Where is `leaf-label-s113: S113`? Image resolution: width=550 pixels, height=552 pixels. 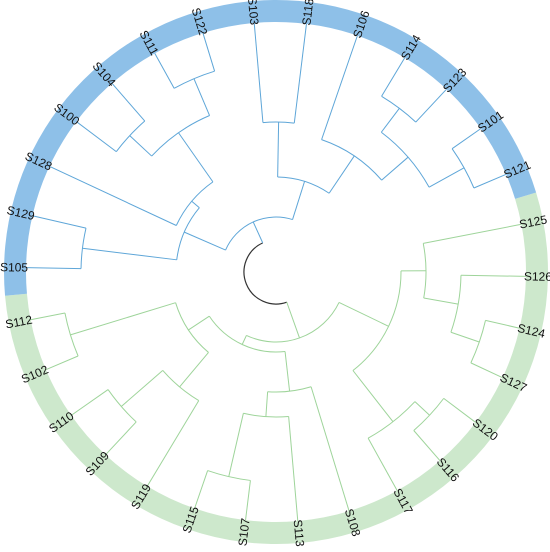 leaf-label-s113: S113 is located at coordinates (299, 533).